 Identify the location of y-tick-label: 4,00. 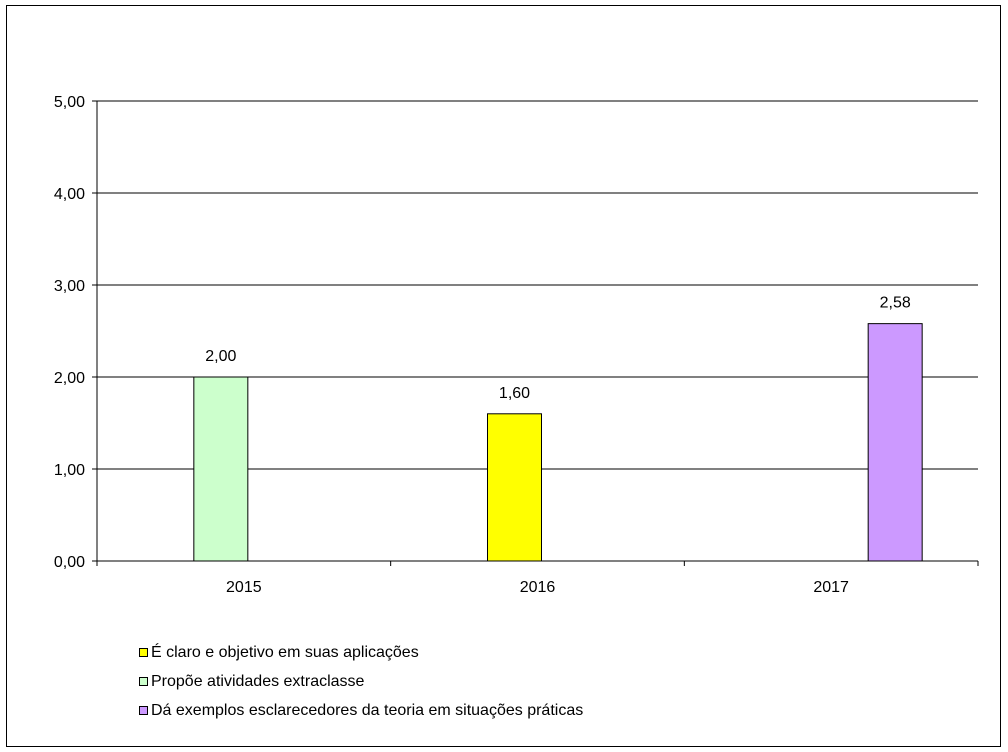
(69, 194).